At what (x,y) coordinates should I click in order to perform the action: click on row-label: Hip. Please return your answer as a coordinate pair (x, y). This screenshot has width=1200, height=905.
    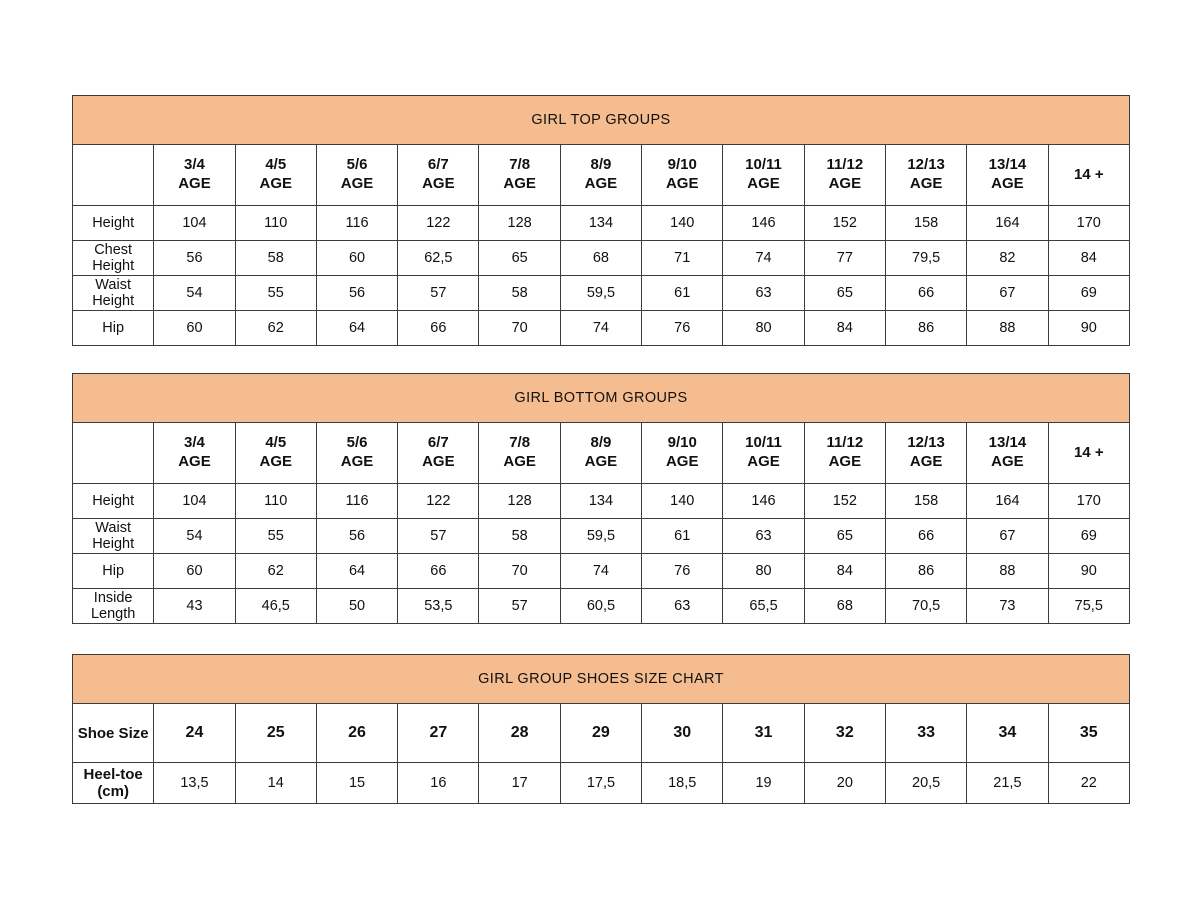
    Looking at the image, I should click on (113, 328).